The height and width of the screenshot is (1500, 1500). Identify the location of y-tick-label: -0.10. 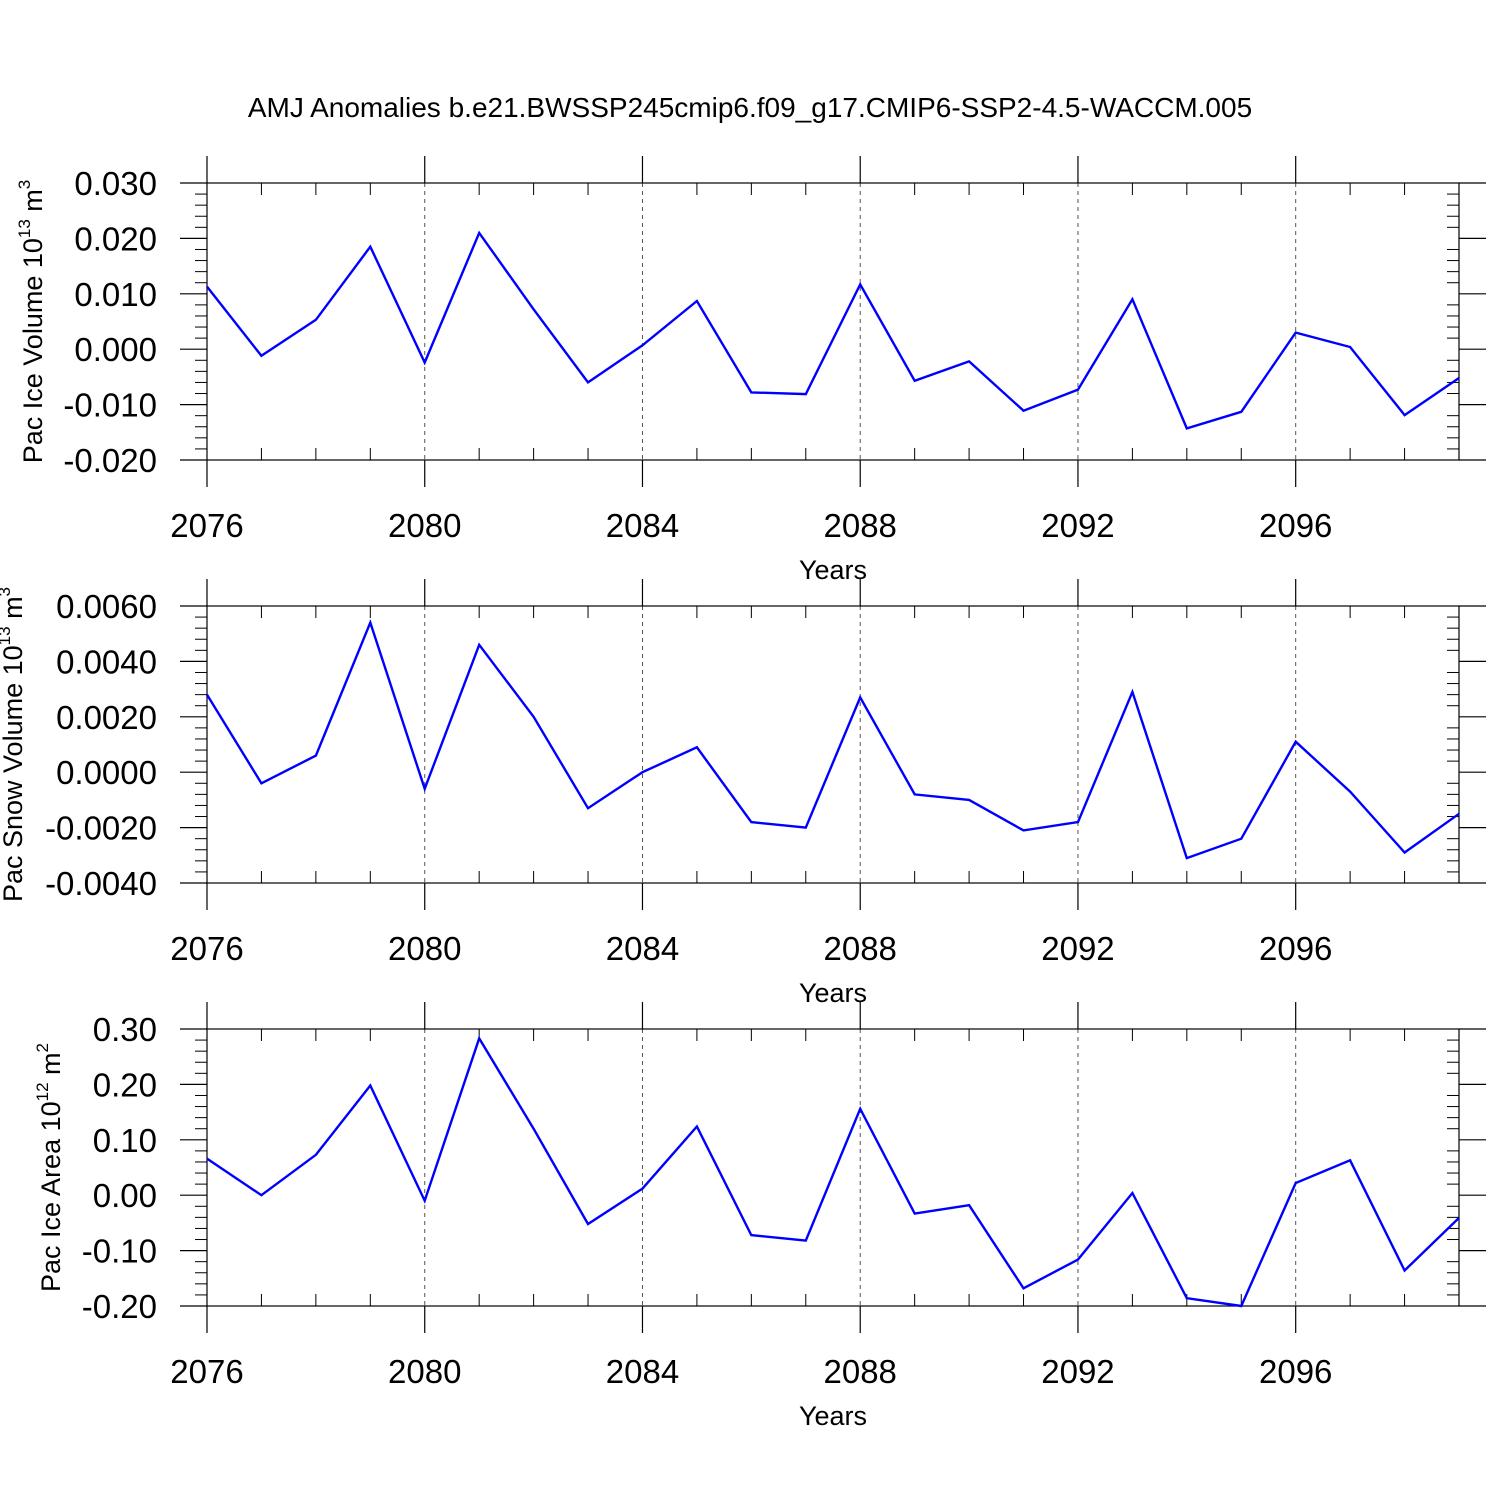
(119, 1251).